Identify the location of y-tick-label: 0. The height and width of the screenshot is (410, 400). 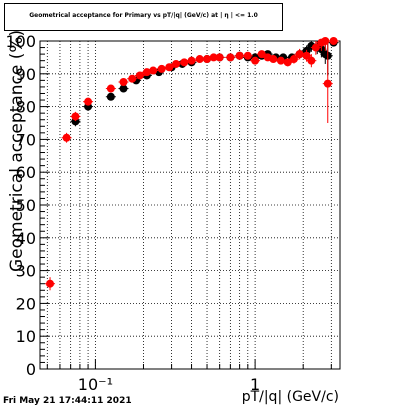
(31, 369).